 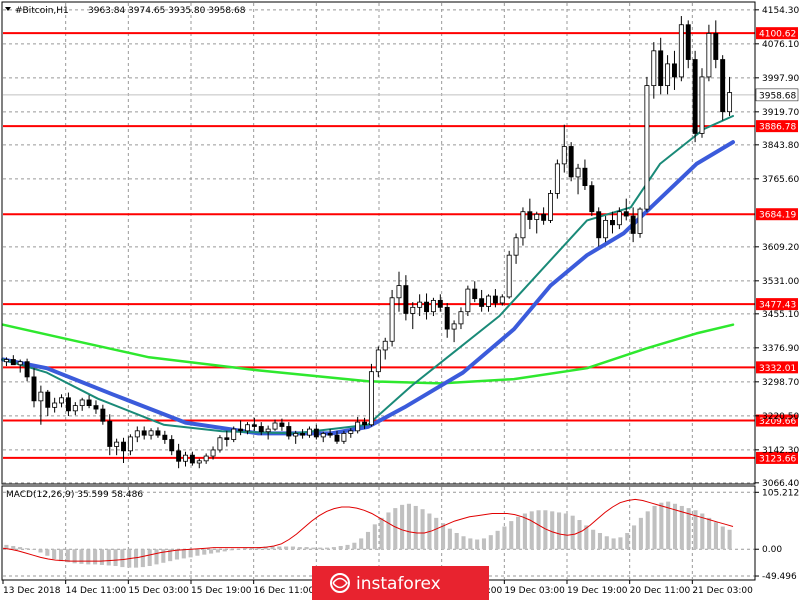 I want to click on price-tick-label: 4154.30, so click(x=780, y=11).